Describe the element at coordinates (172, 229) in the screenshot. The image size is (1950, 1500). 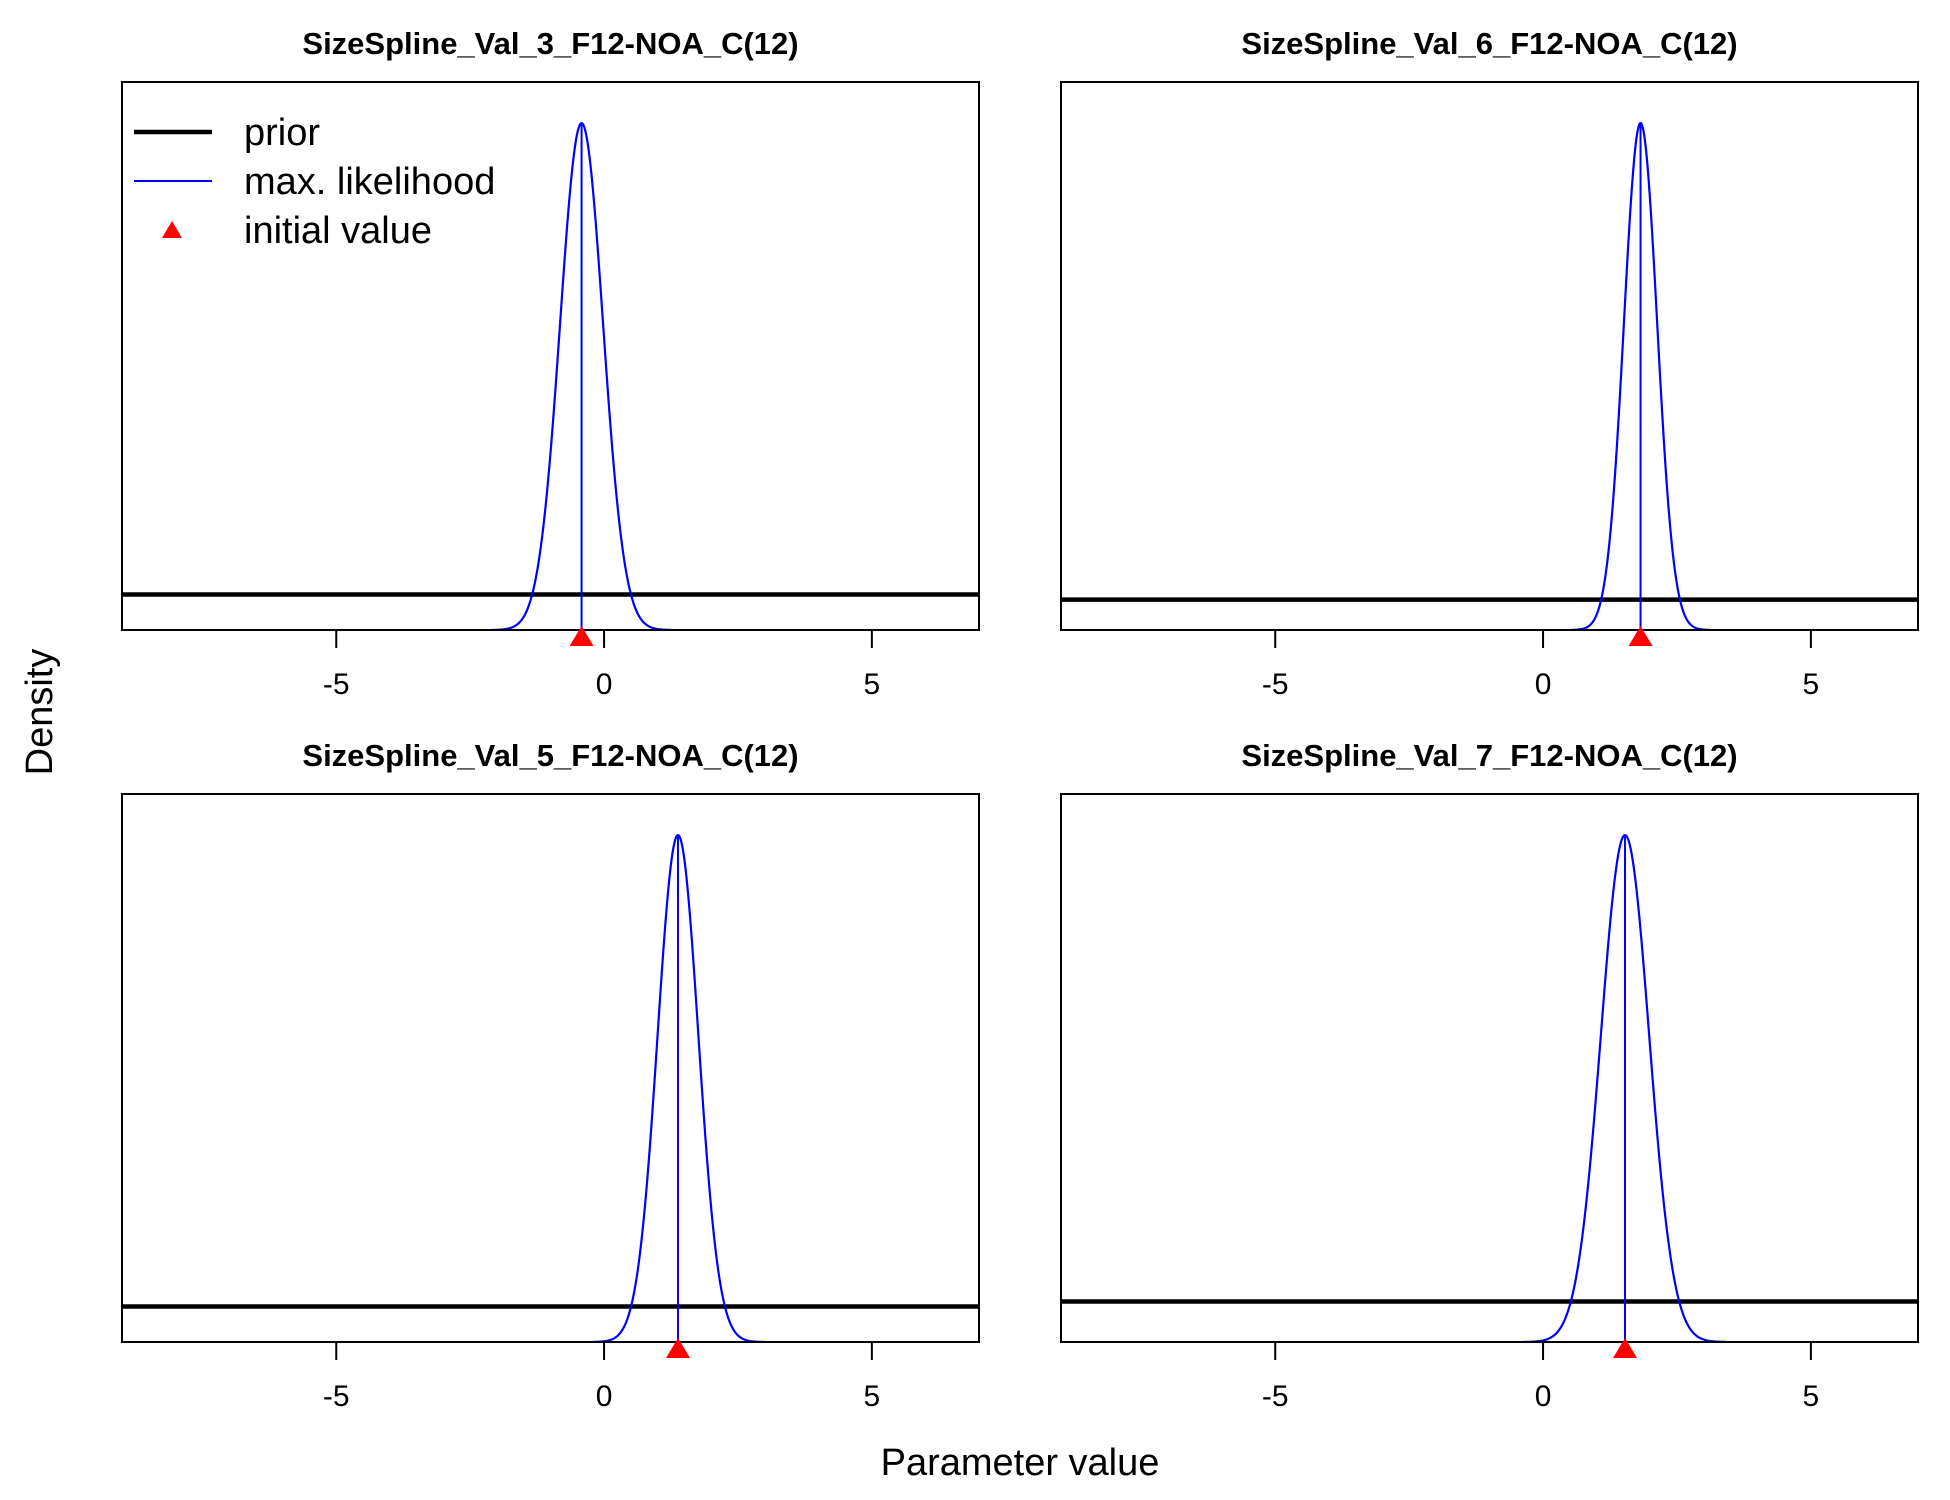
I see `legend-swatch` at that location.